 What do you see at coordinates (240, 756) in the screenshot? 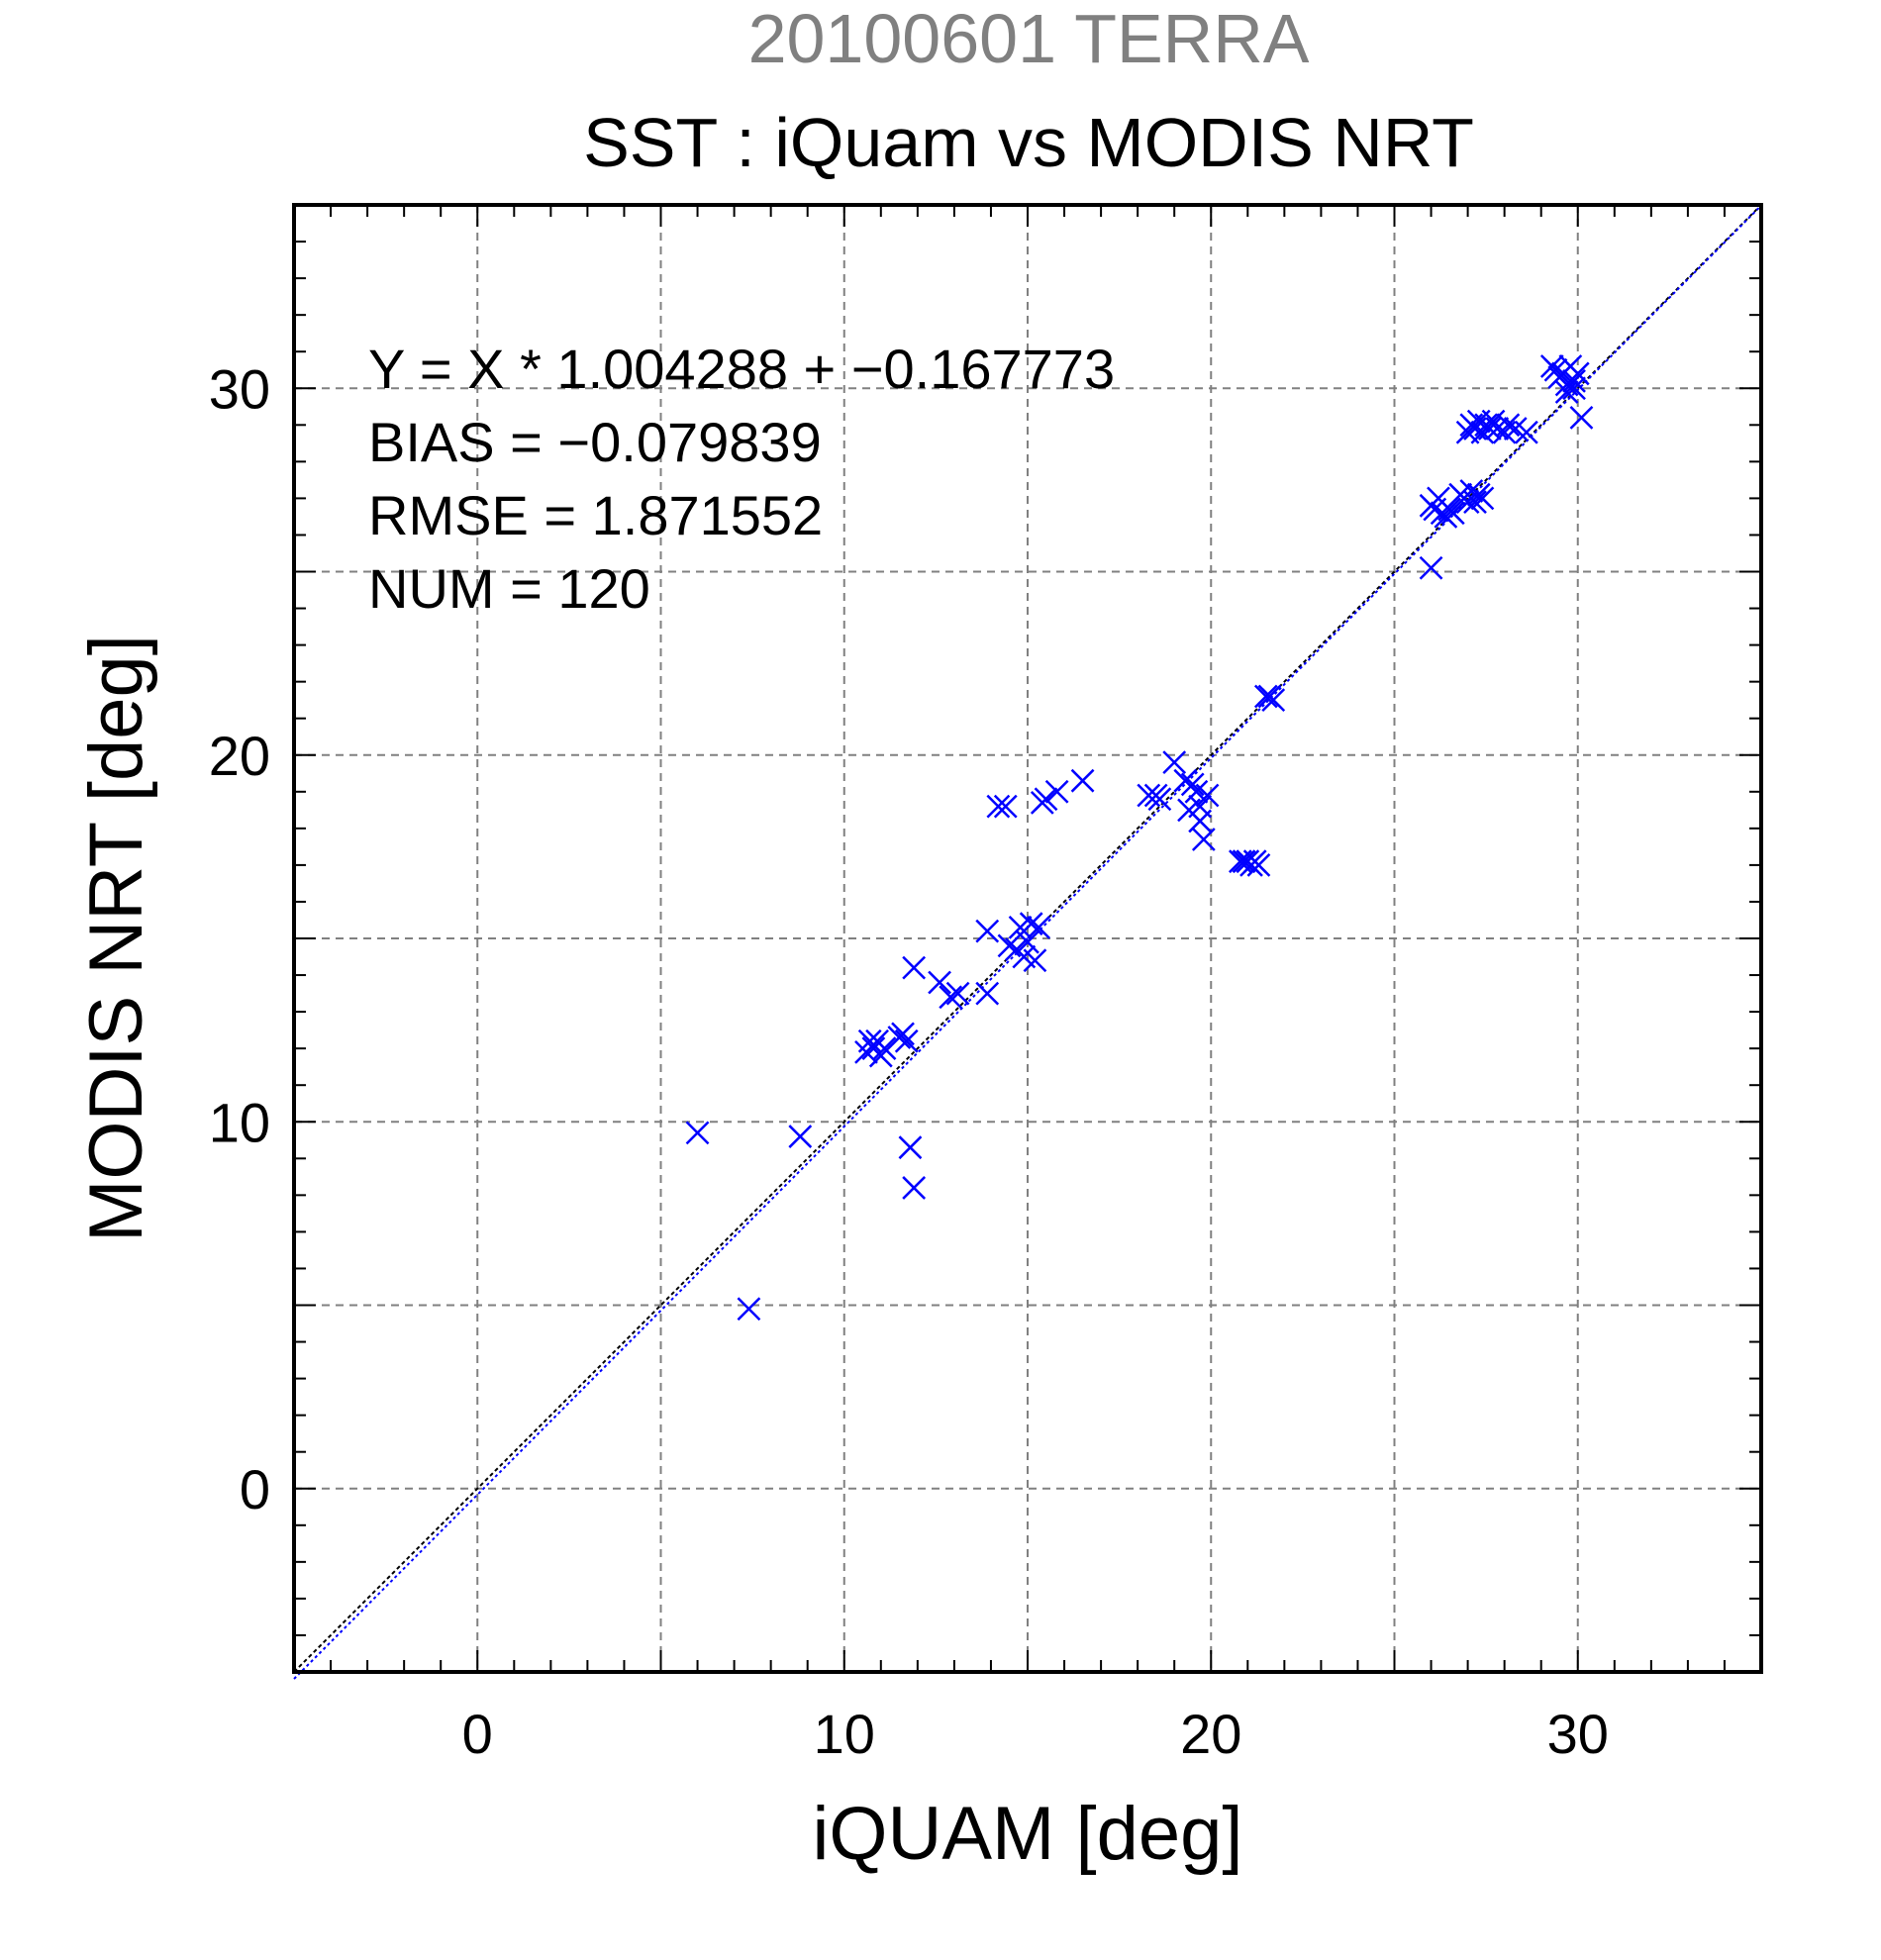
I see `y-tick-label: 20` at bounding box center [240, 756].